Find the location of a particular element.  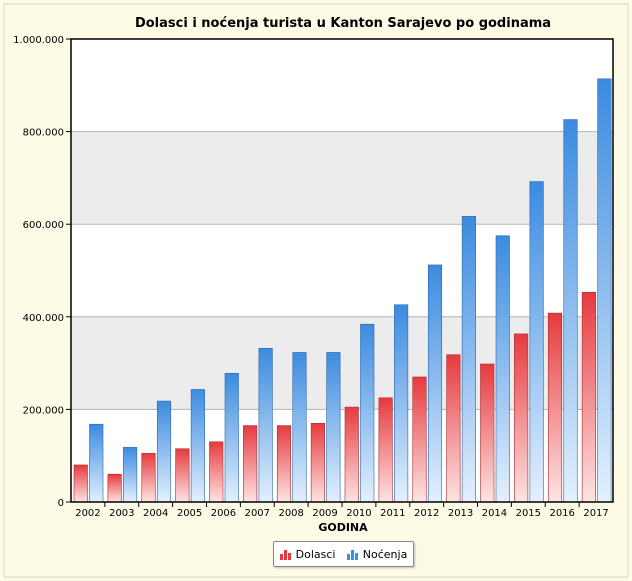

x-tick-label: 2010 is located at coordinates (358, 513).